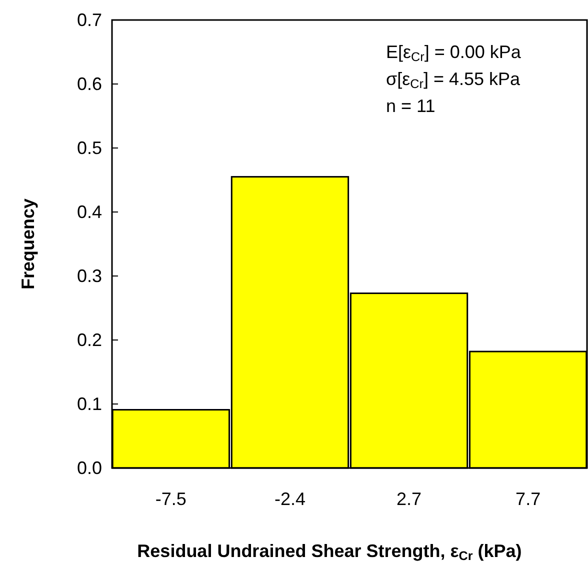 This screenshot has height=565, width=588. What do you see at coordinates (89, 84) in the screenshot?
I see `y-tick-label: 0.6` at bounding box center [89, 84].